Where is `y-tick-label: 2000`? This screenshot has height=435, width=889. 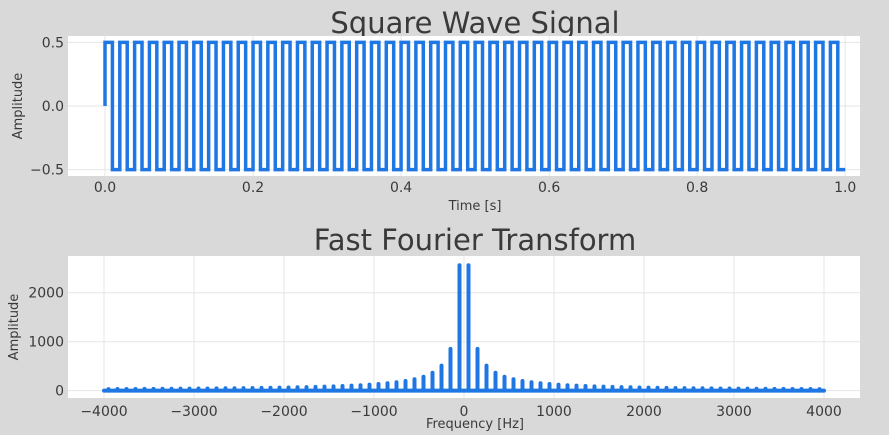
y-tick-label: 2000 is located at coordinates (46, 294).